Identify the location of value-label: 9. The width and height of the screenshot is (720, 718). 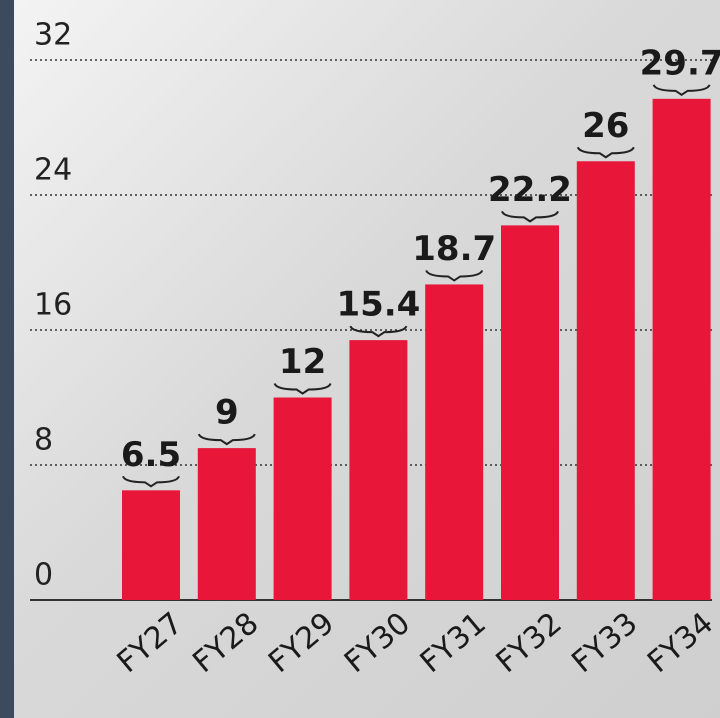
(227, 413).